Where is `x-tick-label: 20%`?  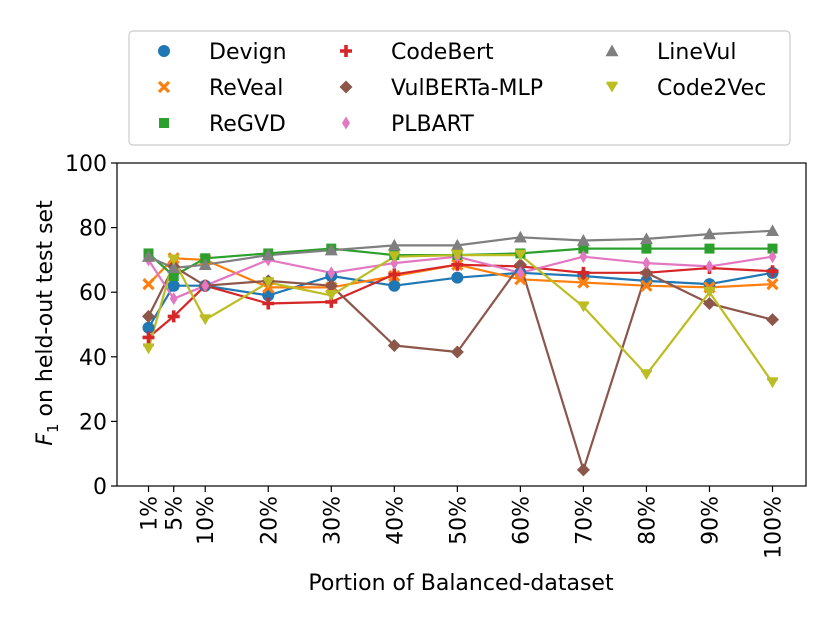 x-tick-label: 20% is located at coordinates (269, 520).